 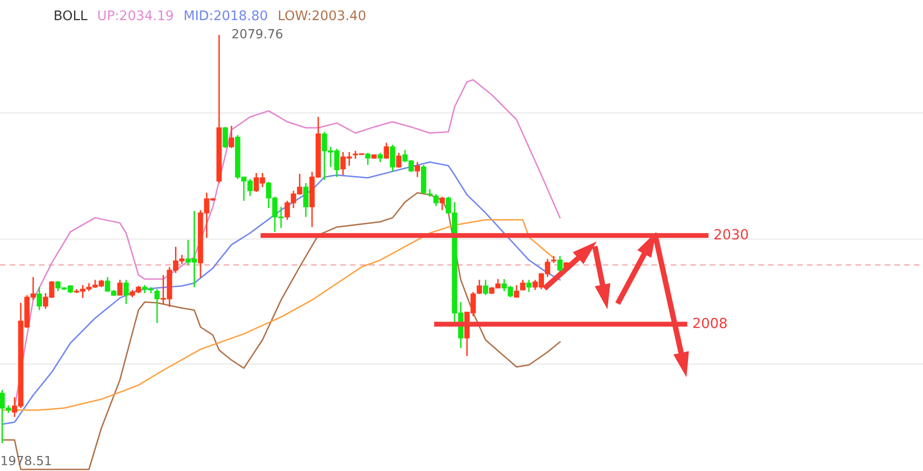 What do you see at coordinates (710, 323) in the screenshot?
I see `ref-line-label: 2008` at bounding box center [710, 323].